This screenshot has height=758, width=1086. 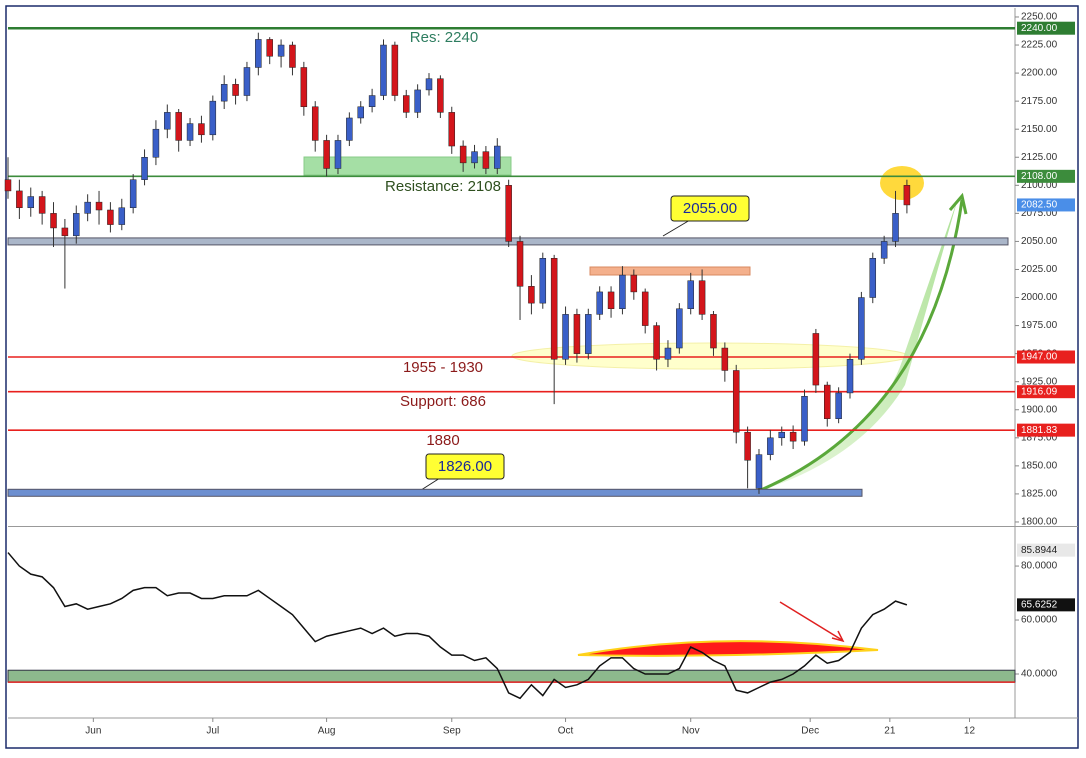 I want to click on max-label: 85.8944, so click(x=1039, y=550).